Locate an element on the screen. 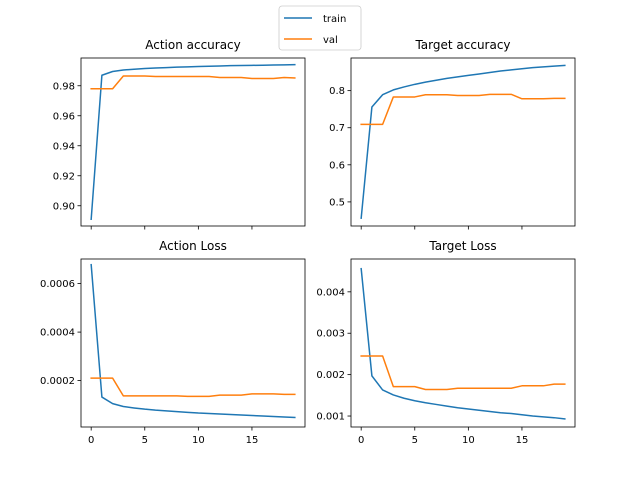 This screenshot has height=480, width=640. action-loss-ytick-label: 0.0004 is located at coordinates (57, 333).